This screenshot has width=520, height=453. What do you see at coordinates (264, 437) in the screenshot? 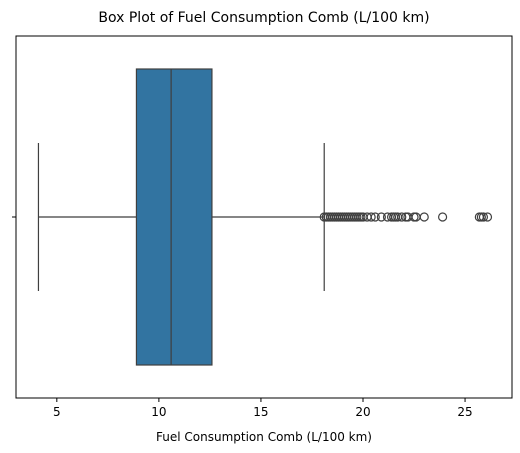
I see `x-axis-label: Fuel Consumption Comb (L/100 km)` at bounding box center [264, 437].